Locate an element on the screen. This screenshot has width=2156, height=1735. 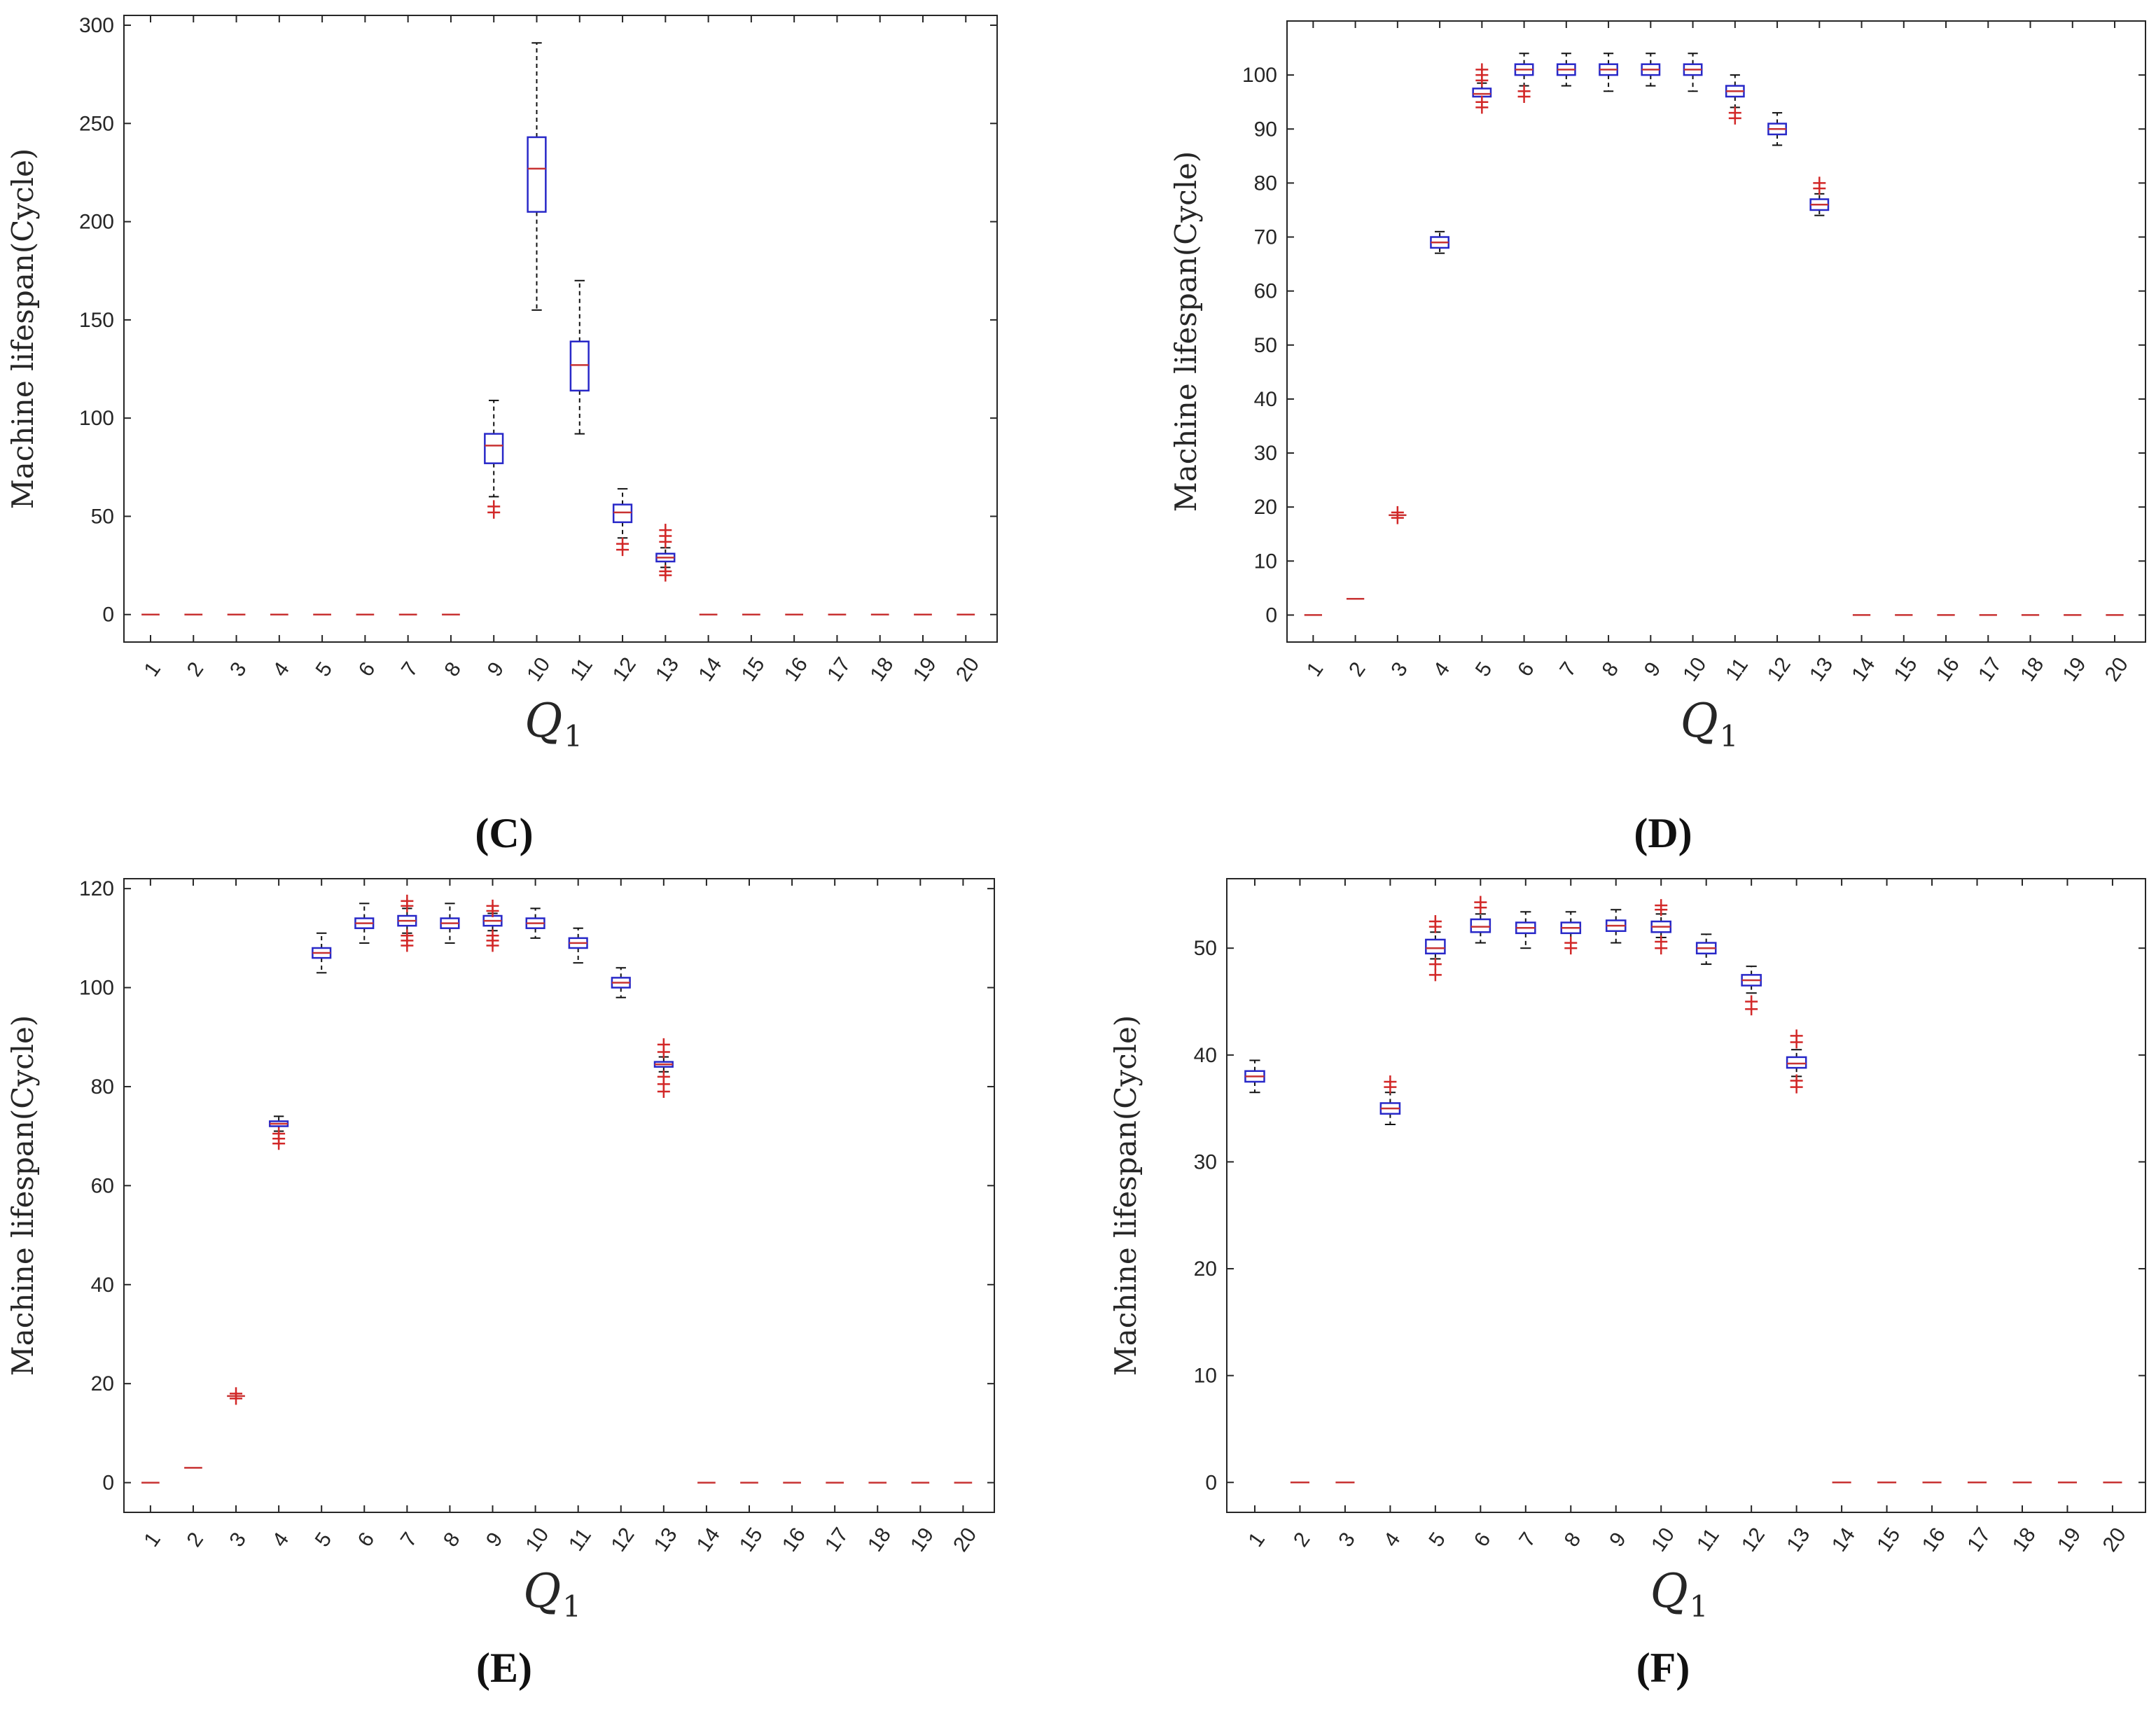
panel-label: (D) is located at coordinates (1663, 833).